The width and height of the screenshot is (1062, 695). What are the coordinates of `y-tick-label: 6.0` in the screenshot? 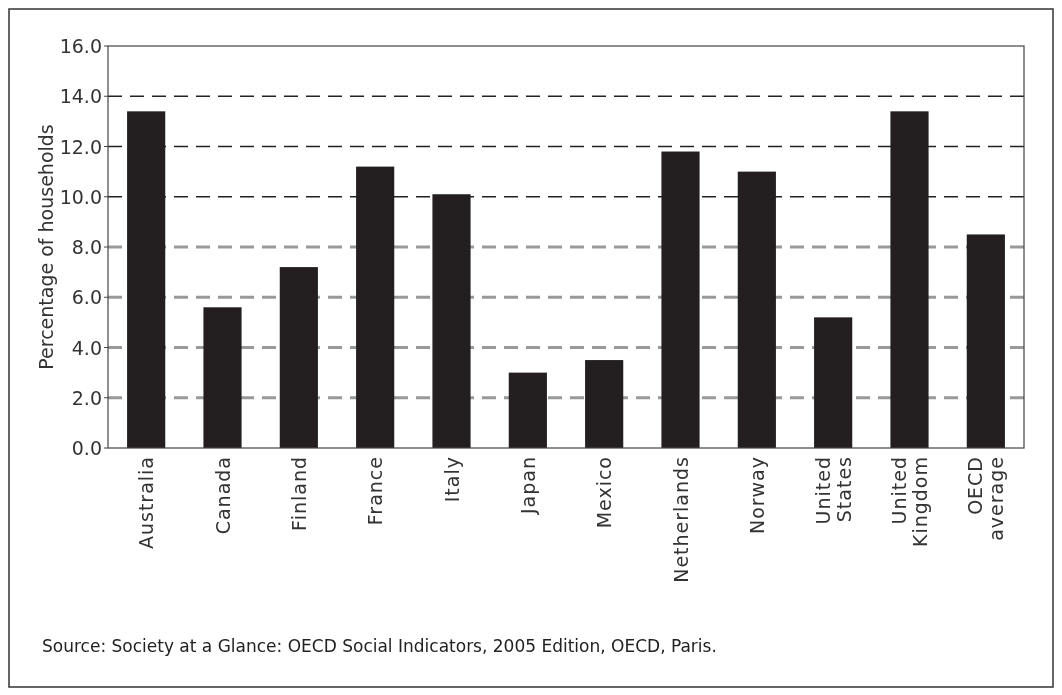 It's located at (86, 297).